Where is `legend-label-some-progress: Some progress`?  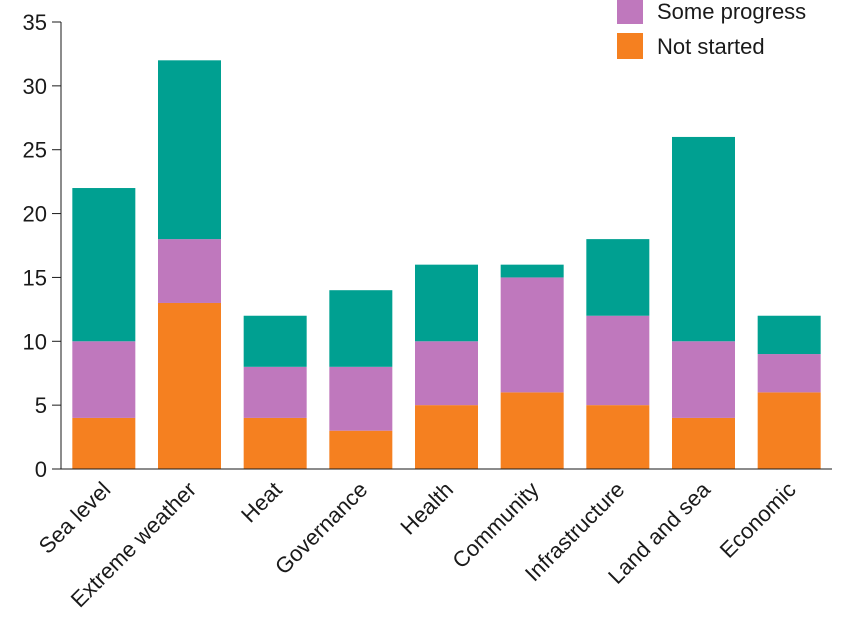 legend-label-some-progress: Some progress is located at coordinates (731, 12).